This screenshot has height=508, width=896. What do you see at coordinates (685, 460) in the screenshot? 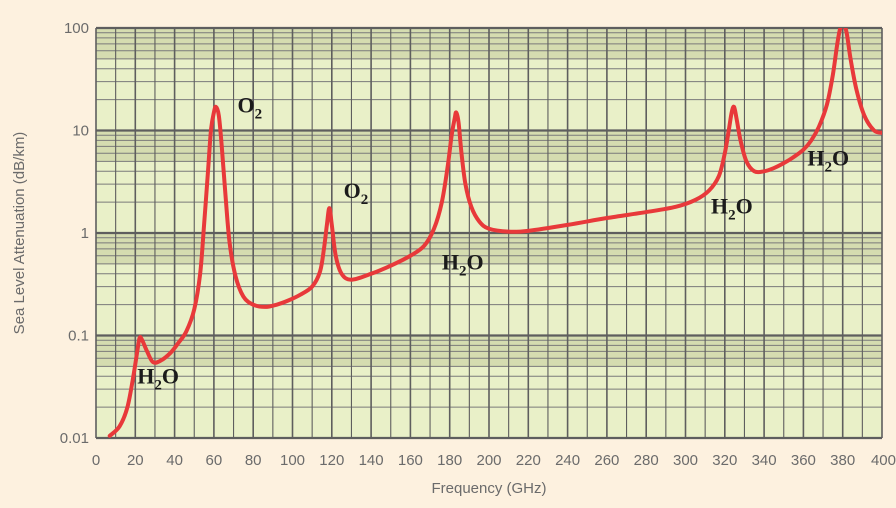
I see `x-tick-label: 300` at bounding box center [685, 460].